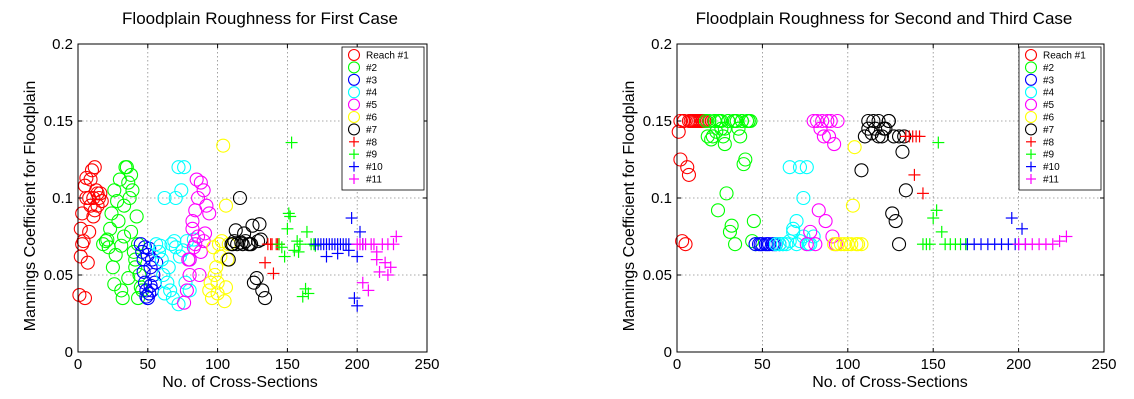 The width and height of the screenshot is (1134, 399). What do you see at coordinates (677, 364) in the screenshot?
I see `x-tick-label: 0` at bounding box center [677, 364].